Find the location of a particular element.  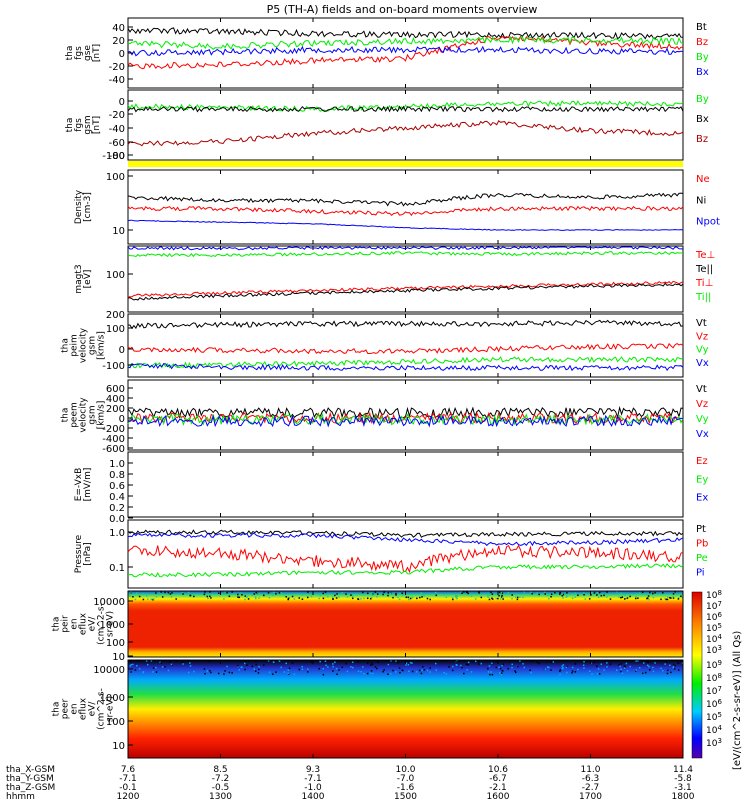

z-gsm-value: -0.1 is located at coordinates (128, 788).